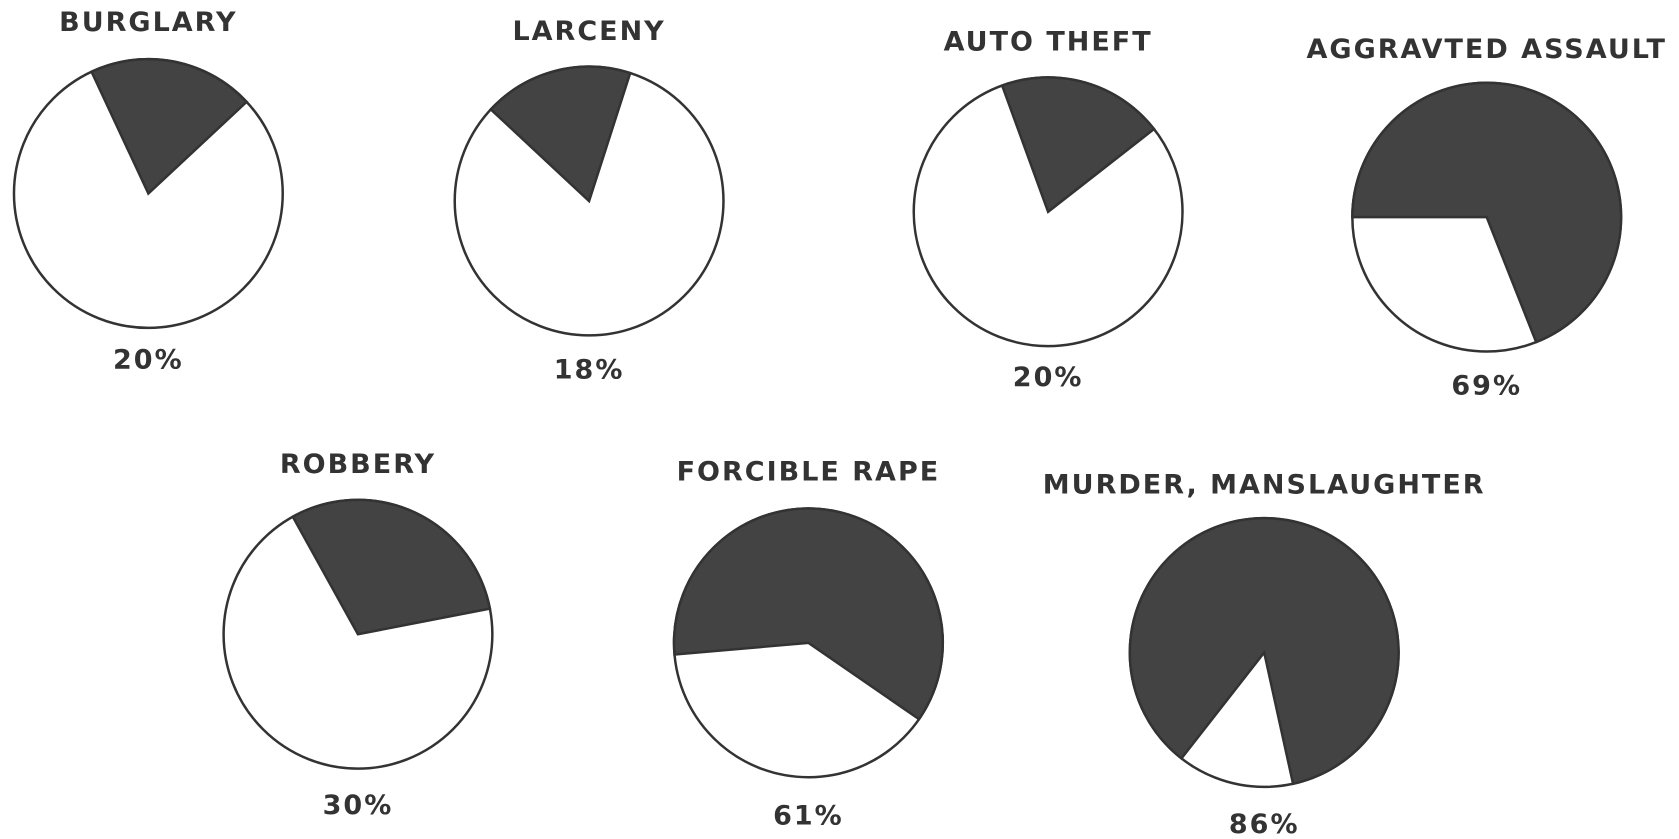 The image size is (1679, 839). Describe the element at coordinates (808, 816) in the screenshot. I see `value-label: 61%` at that location.